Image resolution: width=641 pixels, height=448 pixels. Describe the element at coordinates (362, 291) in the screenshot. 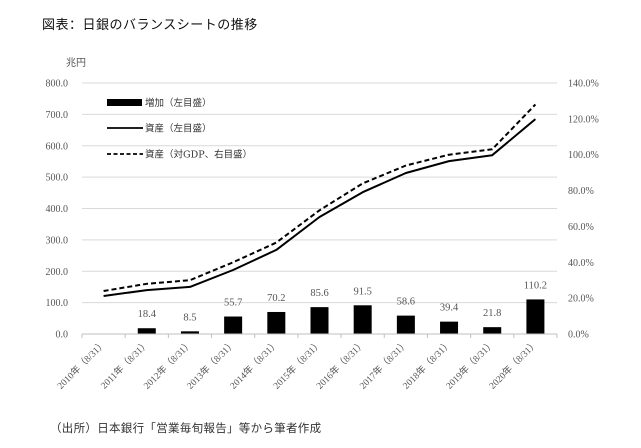

I see `bar-data-label: 91.5` at that location.